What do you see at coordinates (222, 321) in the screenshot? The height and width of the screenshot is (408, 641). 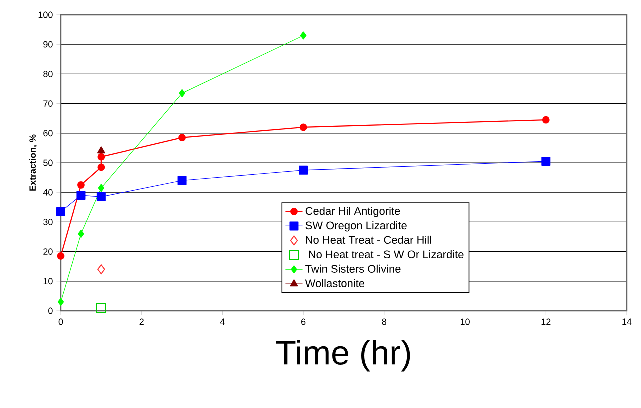 I see `x-tick-label: 4` at bounding box center [222, 321].